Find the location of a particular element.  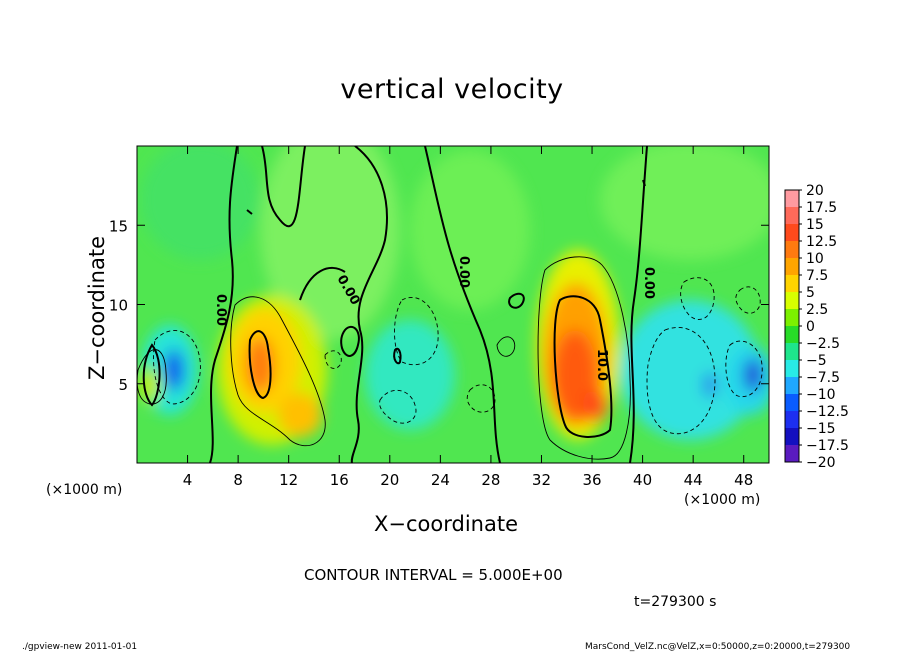

y-axis-label: Z−coordinate is located at coordinates (97, 308).